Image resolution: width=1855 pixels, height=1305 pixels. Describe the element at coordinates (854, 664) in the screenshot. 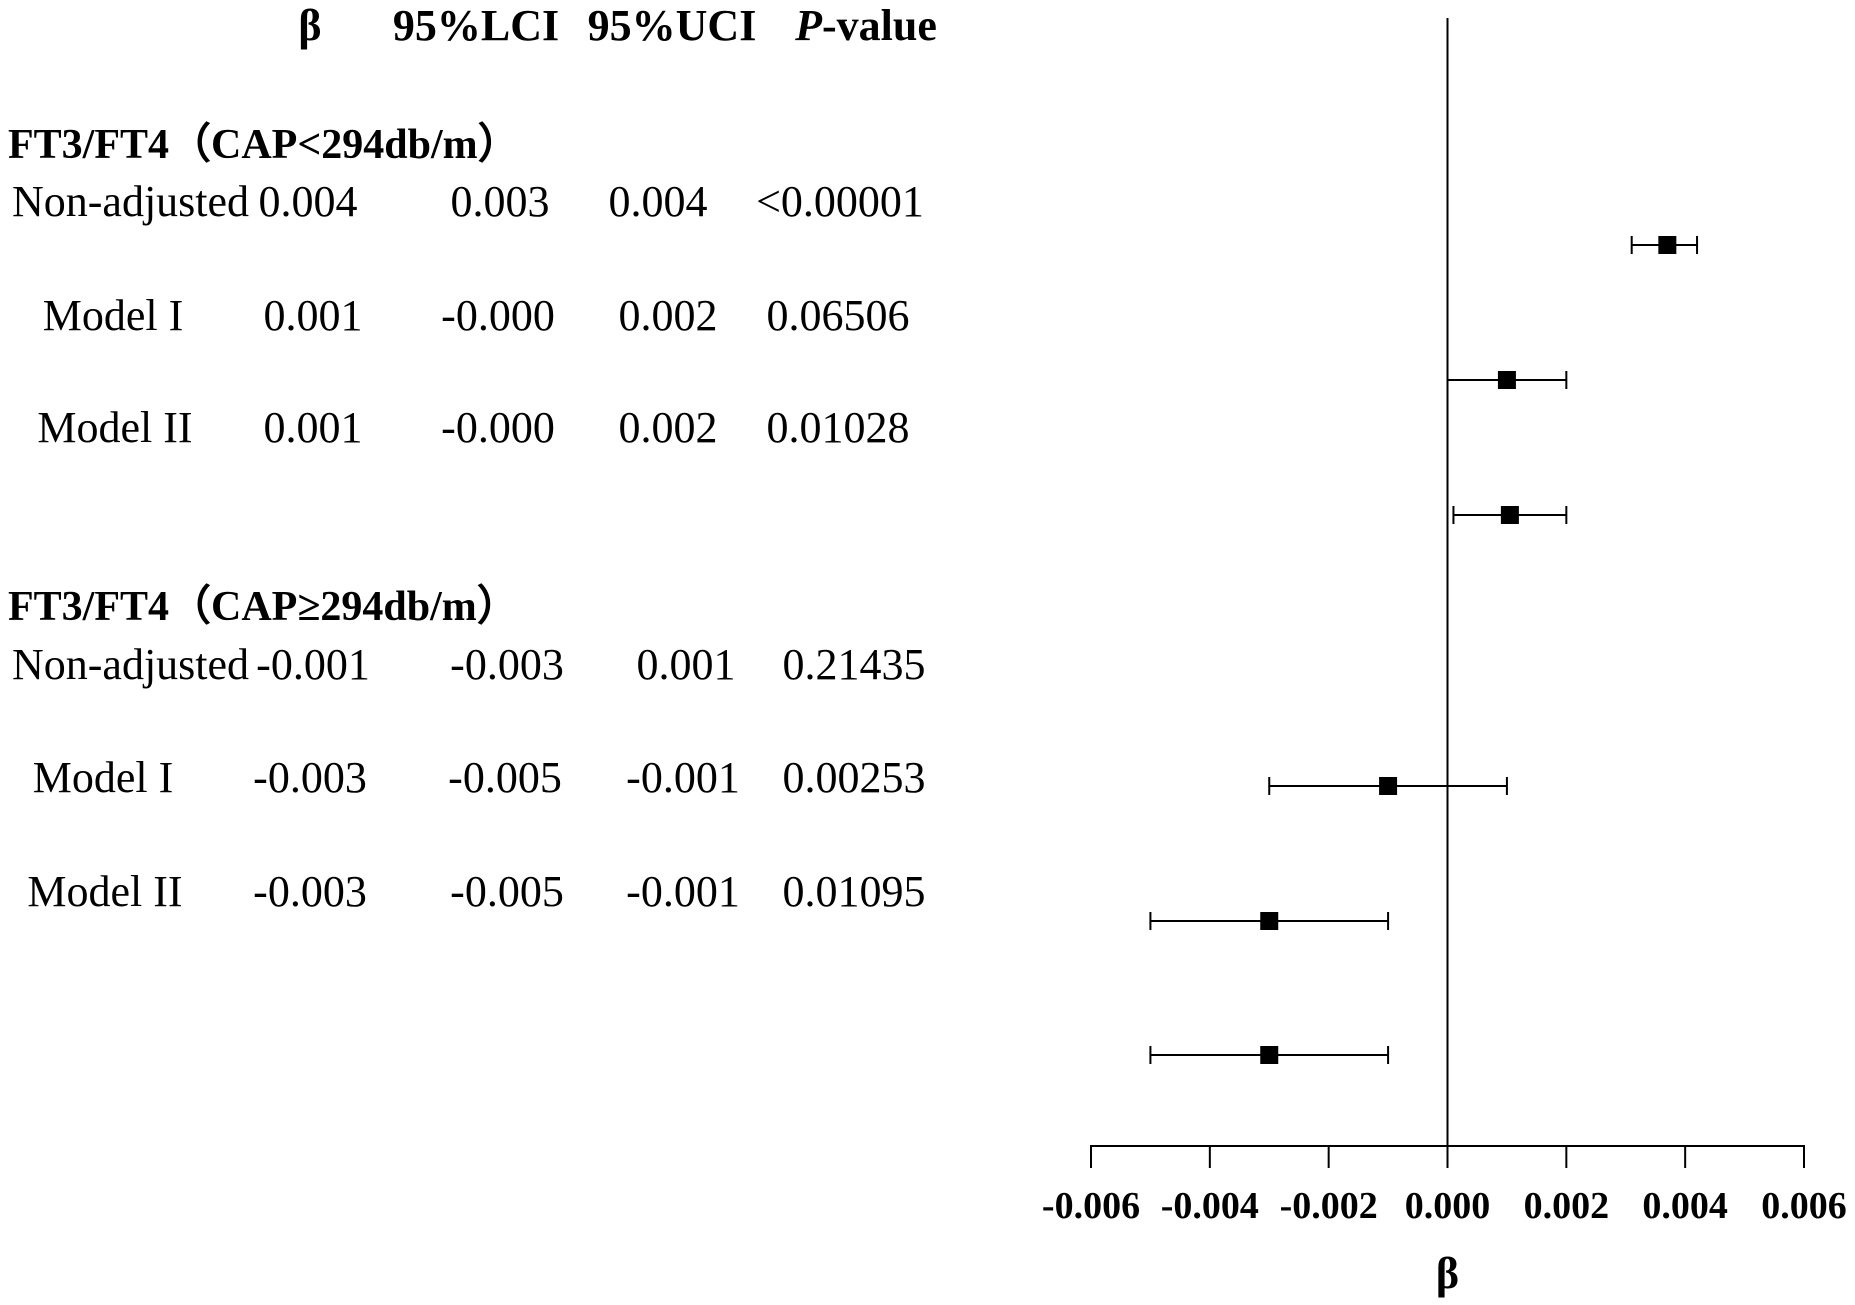

I see `row-p-value: 0.21435` at that location.